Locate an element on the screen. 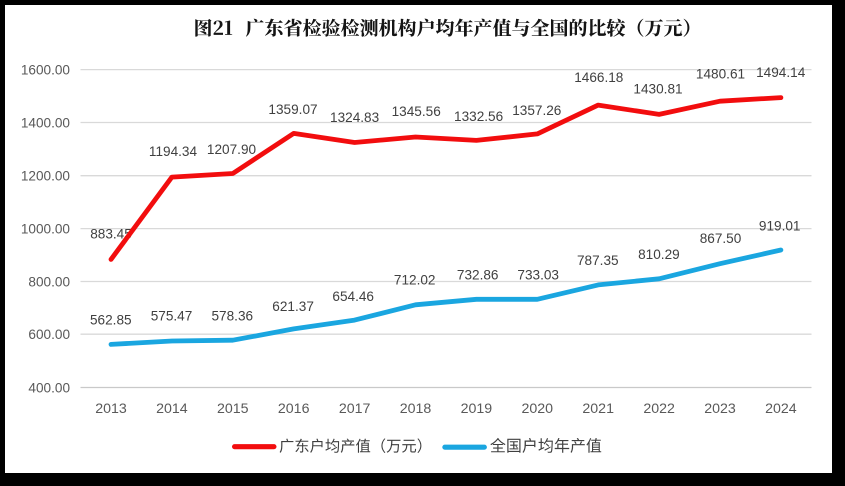  svg-text: 2018 is located at coordinates (416, 409).